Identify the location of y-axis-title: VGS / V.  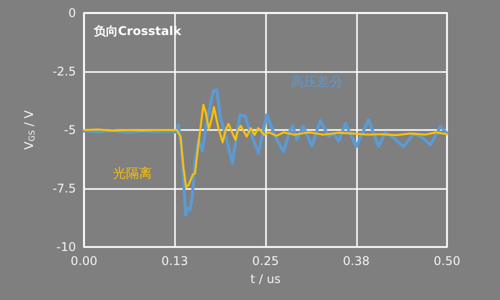
(29, 130).